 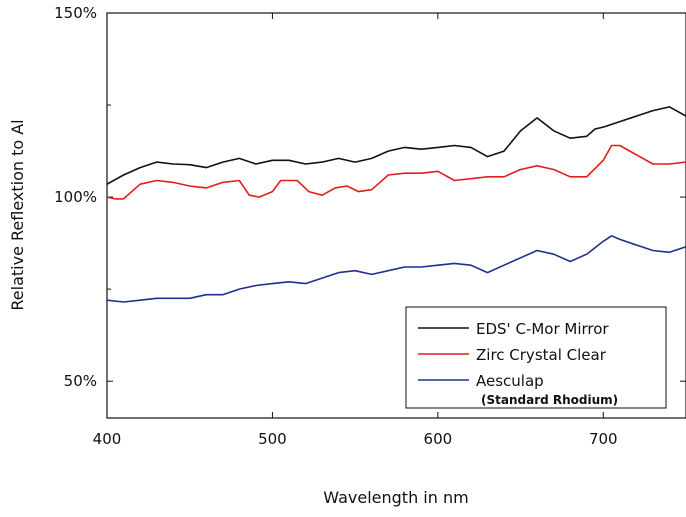 I want to click on legend-label-eds: EDS' C-Mor Mirror, so click(x=542, y=329).